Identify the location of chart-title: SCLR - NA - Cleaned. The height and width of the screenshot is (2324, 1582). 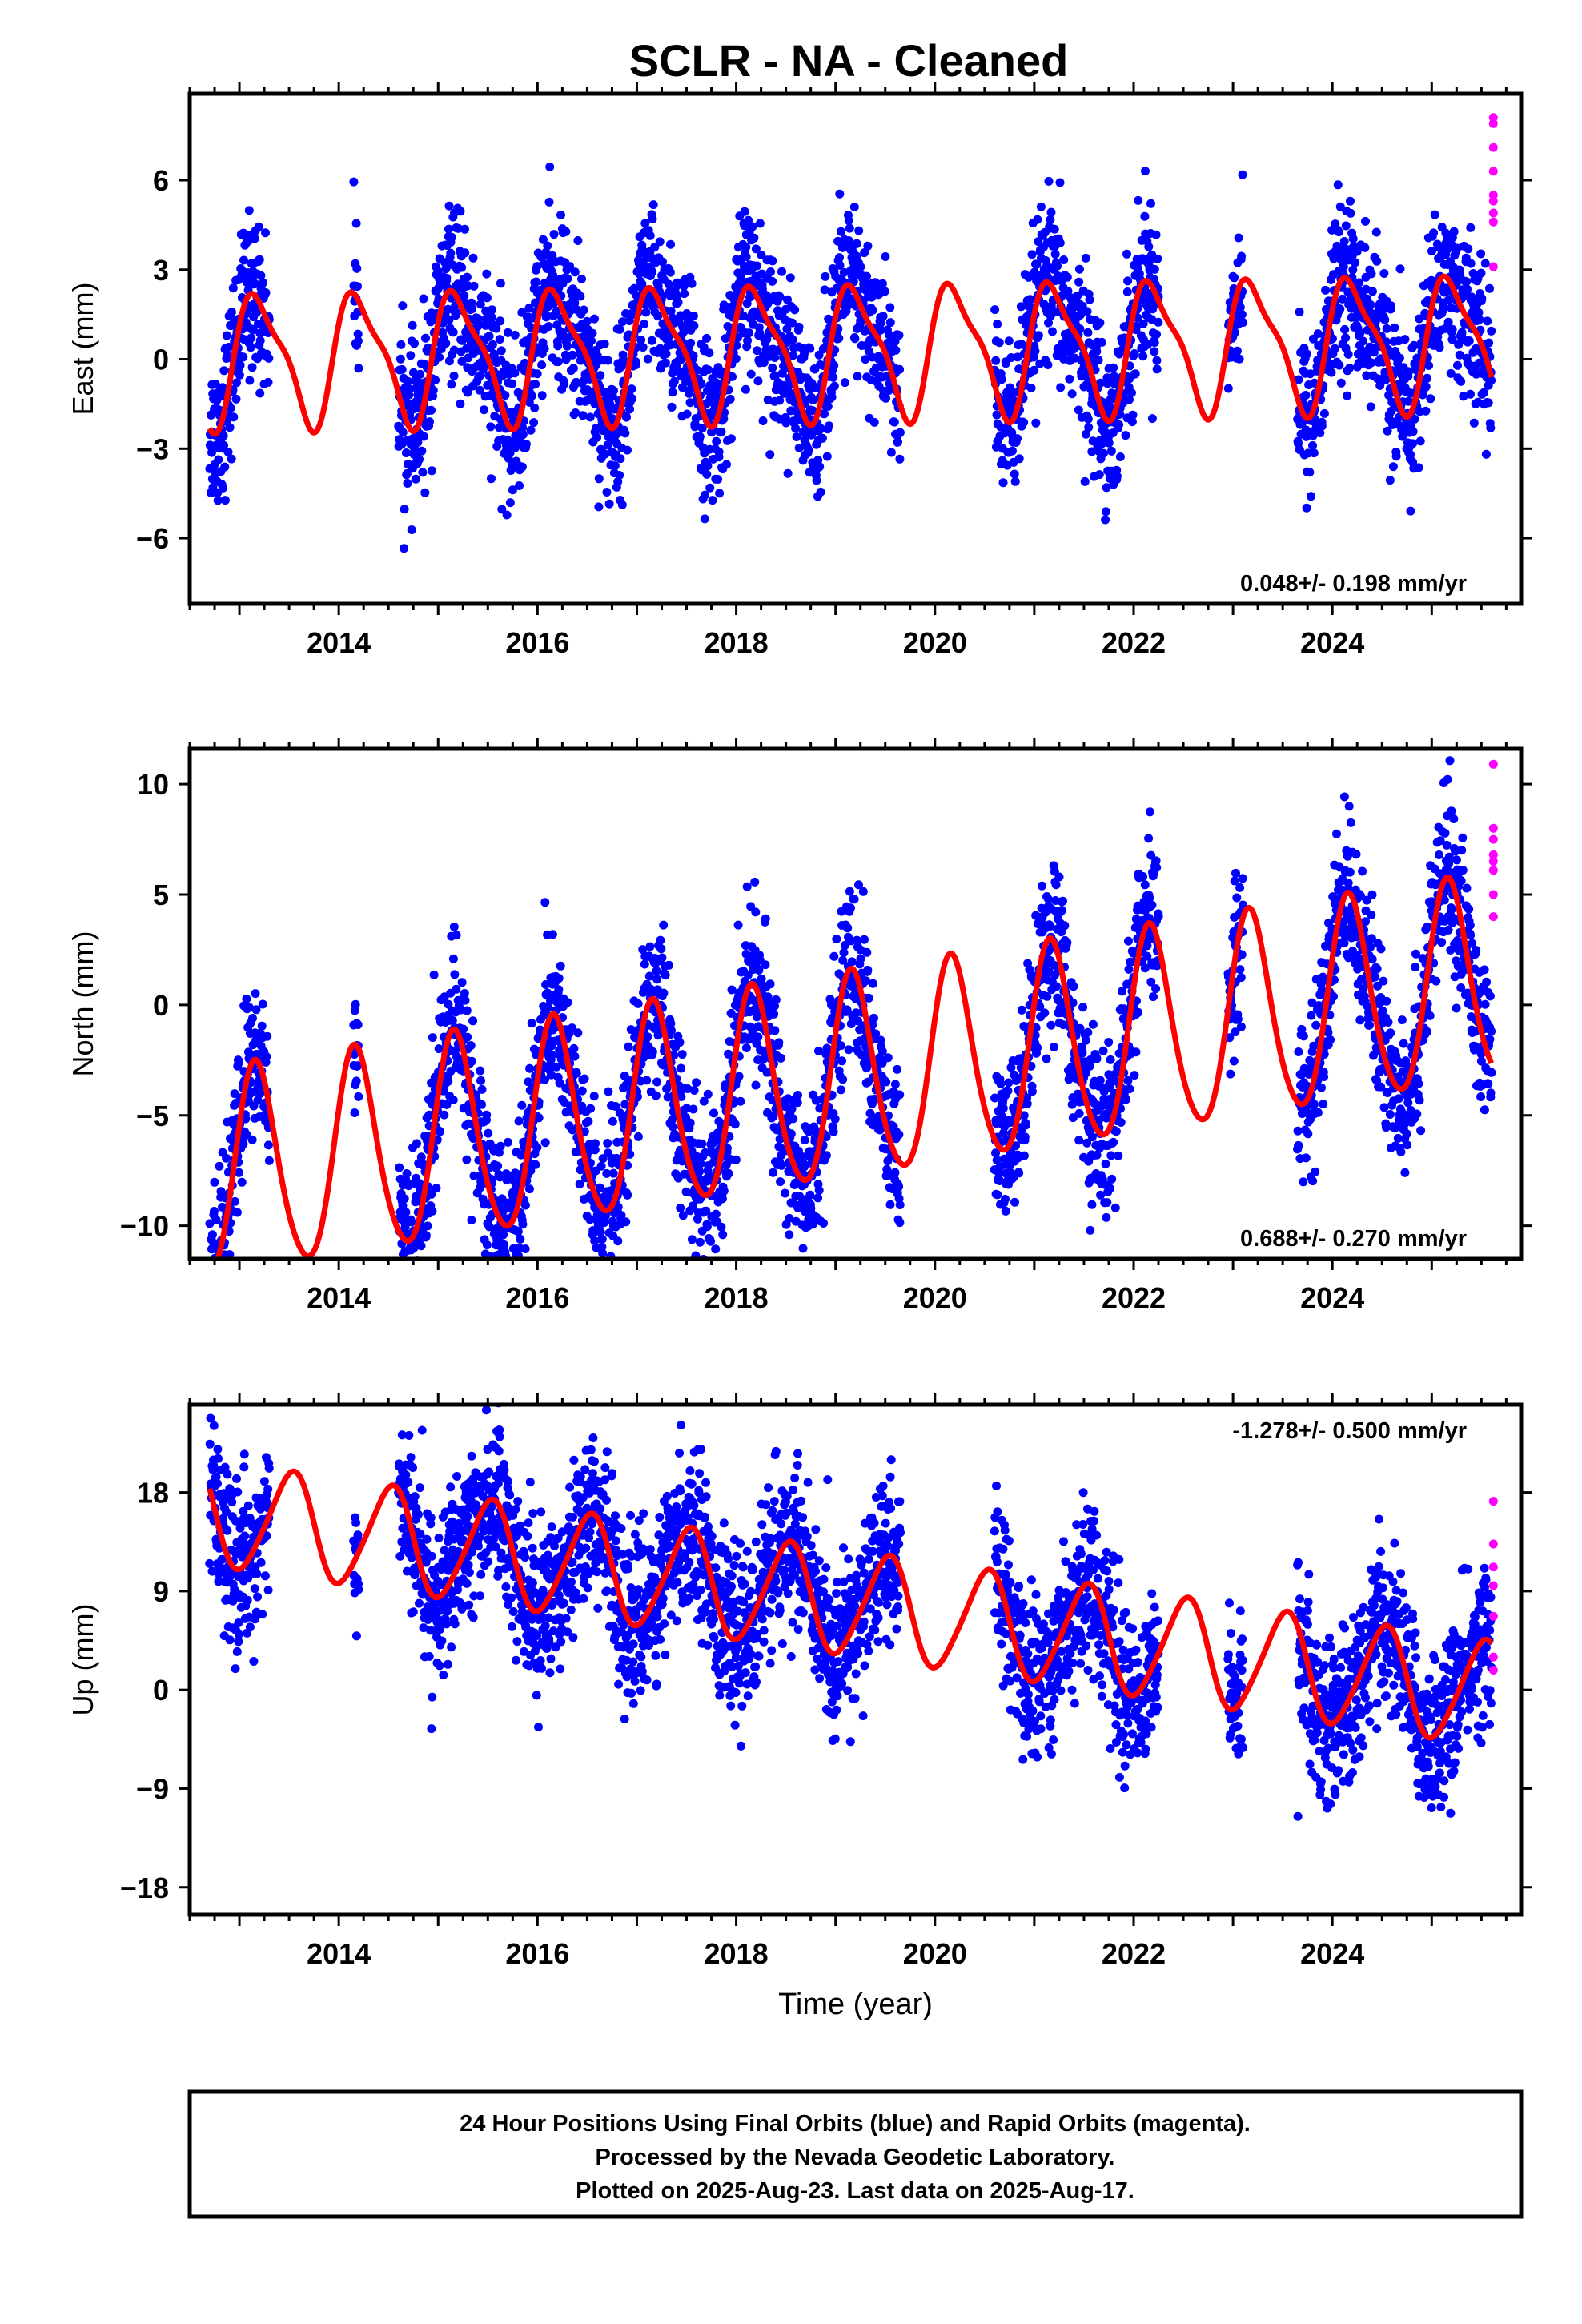
(849, 60).